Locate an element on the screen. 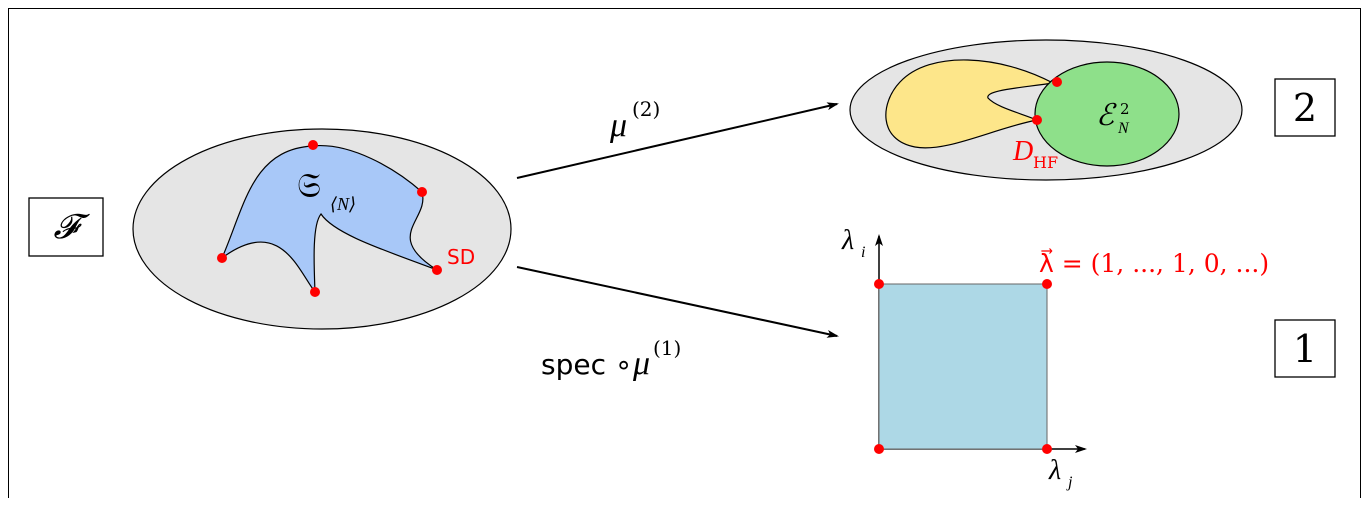  fock-space-box: 𝓕 is located at coordinates (66, 227).